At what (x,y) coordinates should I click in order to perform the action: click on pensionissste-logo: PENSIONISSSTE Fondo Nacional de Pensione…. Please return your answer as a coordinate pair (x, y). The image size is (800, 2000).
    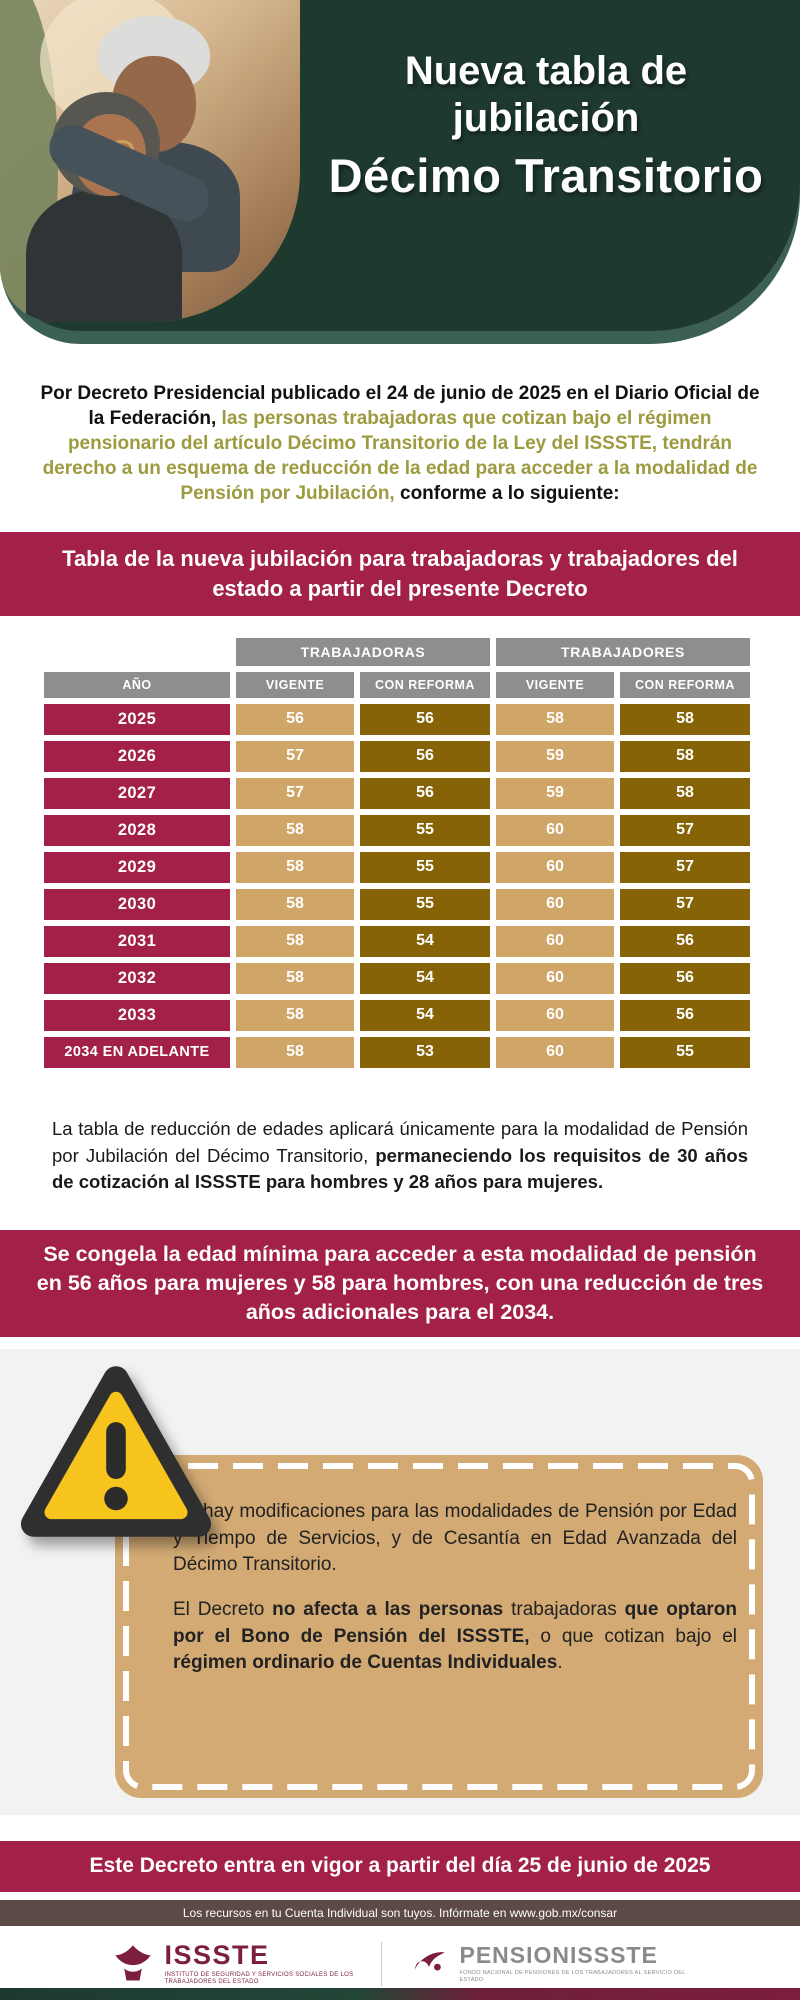
    Looking at the image, I should click on (549, 1964).